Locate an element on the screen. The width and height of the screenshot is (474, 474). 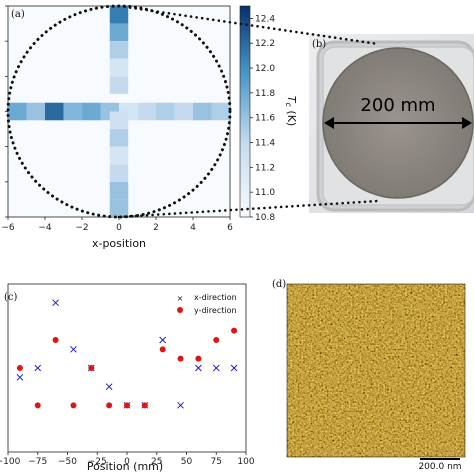
scatter-x-tick-label: −25 is located at coordinates (97, 462).